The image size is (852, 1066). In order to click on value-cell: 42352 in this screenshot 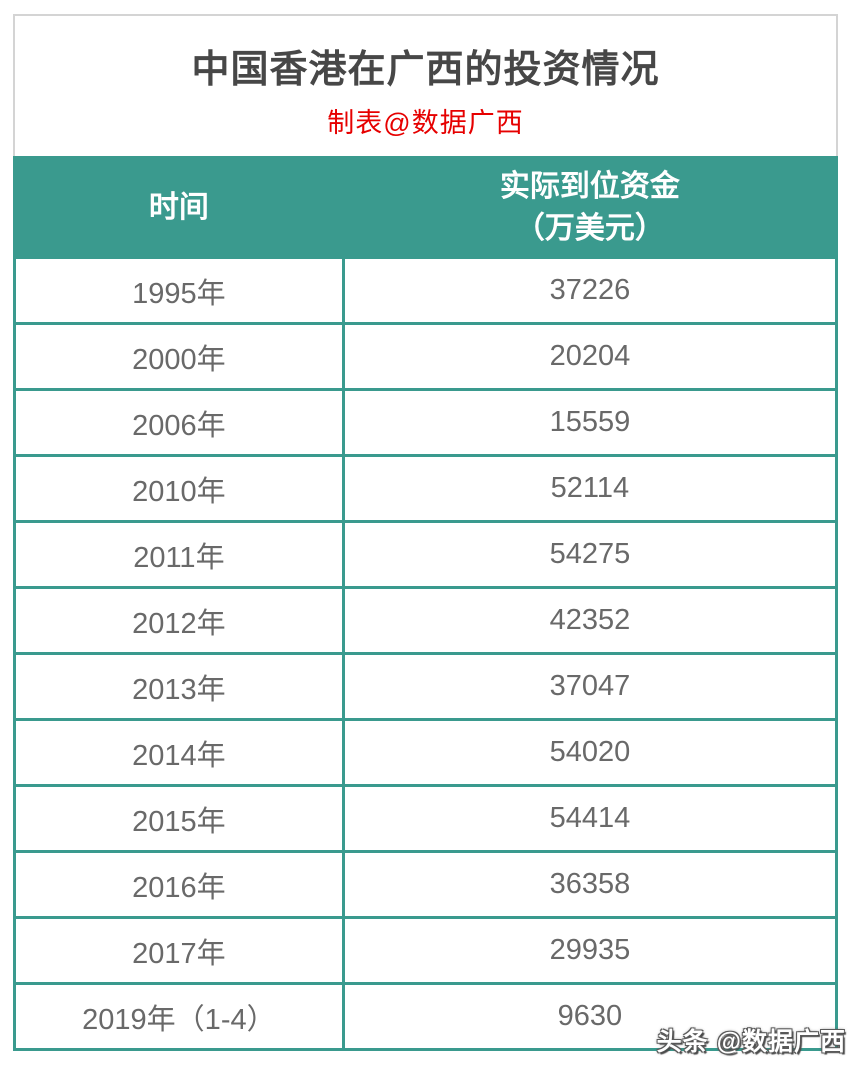, I will do `click(590, 620)`.